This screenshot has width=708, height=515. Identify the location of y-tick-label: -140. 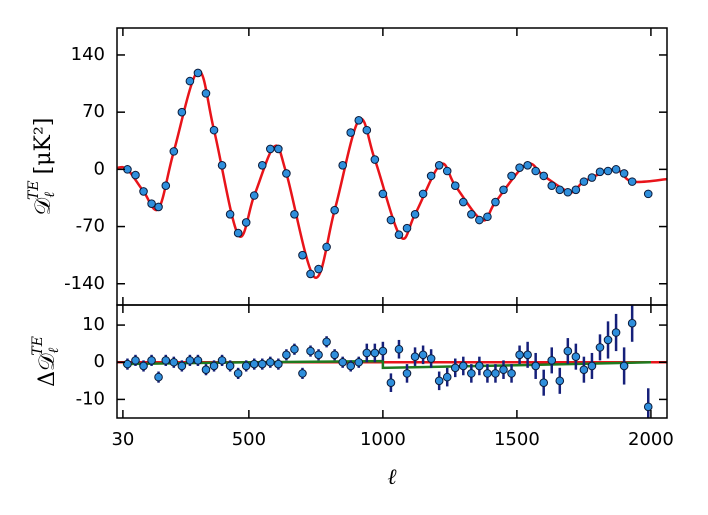
(84, 283).